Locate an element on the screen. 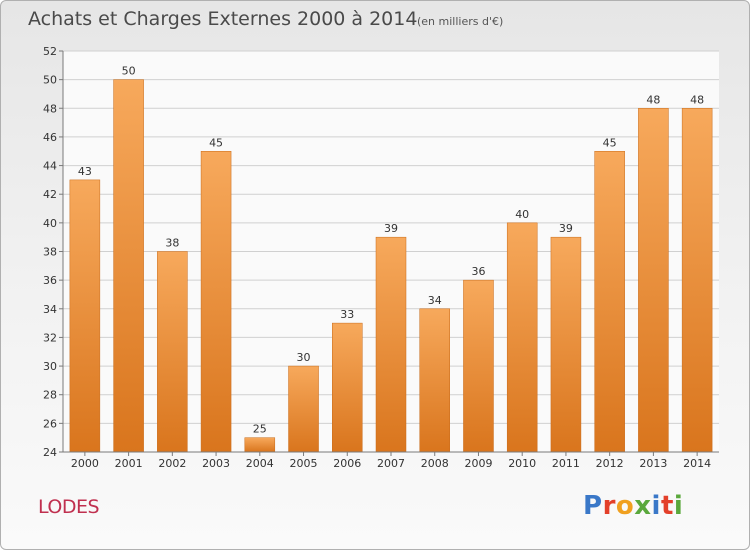  x-tick-label: 2014 is located at coordinates (697, 463).